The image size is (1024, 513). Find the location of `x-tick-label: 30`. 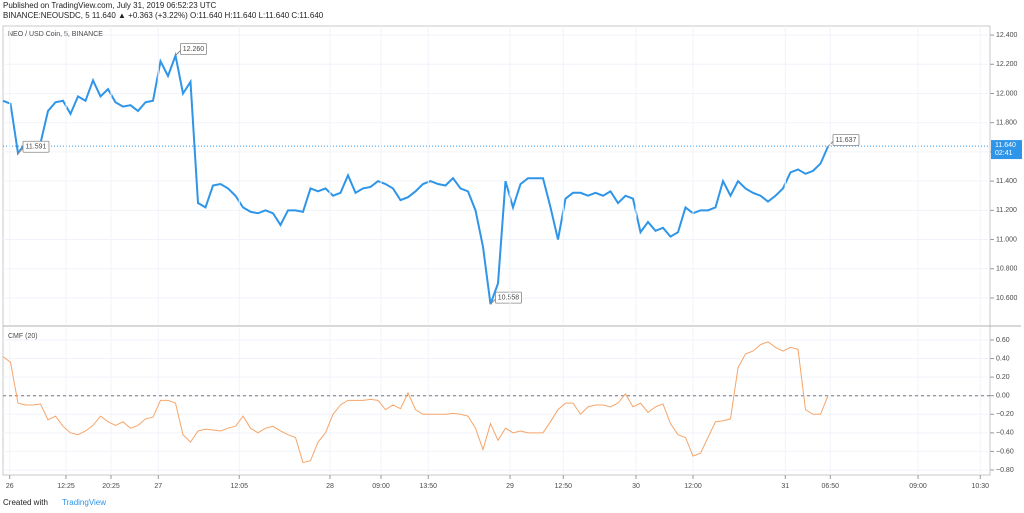

x-tick-label: 30 is located at coordinates (636, 486).